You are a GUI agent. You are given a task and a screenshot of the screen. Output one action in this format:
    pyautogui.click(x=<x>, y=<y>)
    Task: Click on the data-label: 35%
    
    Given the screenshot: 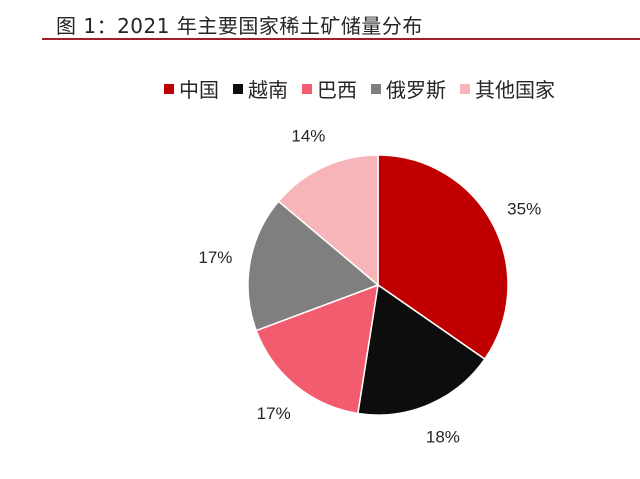 What is the action you would take?
    pyautogui.click(x=524, y=208)
    